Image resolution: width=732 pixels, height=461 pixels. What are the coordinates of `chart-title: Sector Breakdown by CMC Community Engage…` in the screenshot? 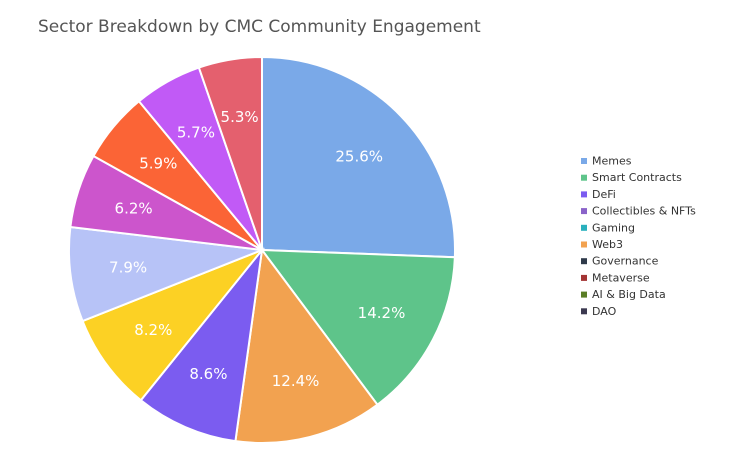 It's located at (259, 27).